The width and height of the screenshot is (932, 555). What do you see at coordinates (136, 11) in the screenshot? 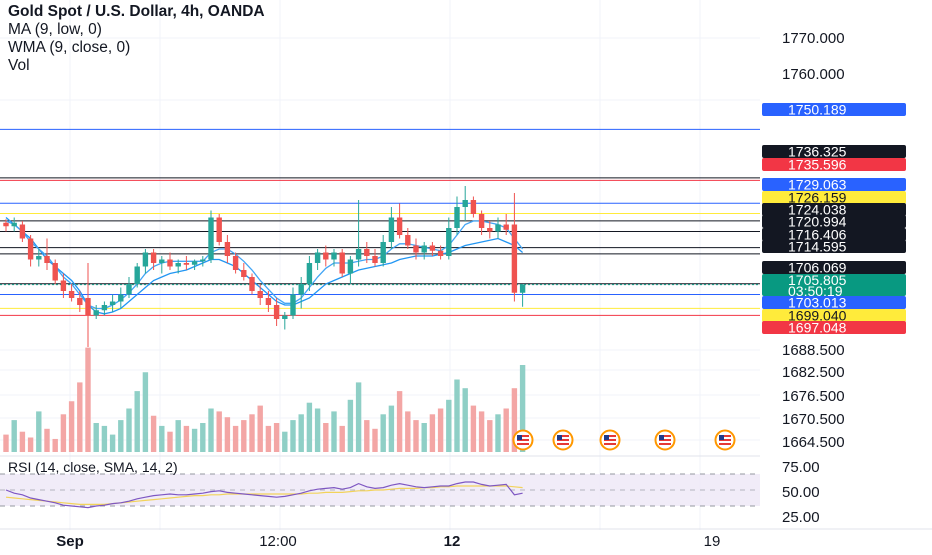
I see `symbol-title: Gold Spot / U.S. Dollar, 4h, OANDA` at bounding box center [136, 11].